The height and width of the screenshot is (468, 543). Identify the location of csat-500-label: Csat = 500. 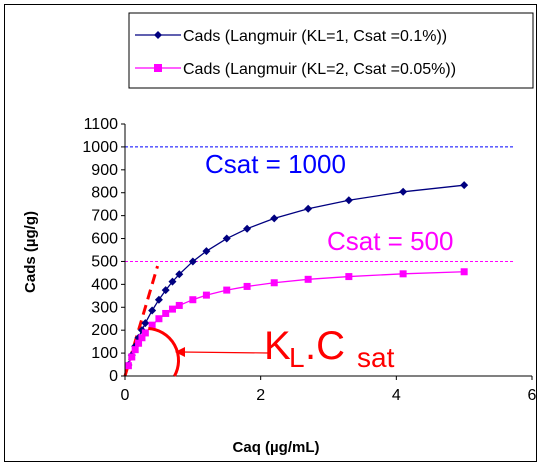
(390, 241).